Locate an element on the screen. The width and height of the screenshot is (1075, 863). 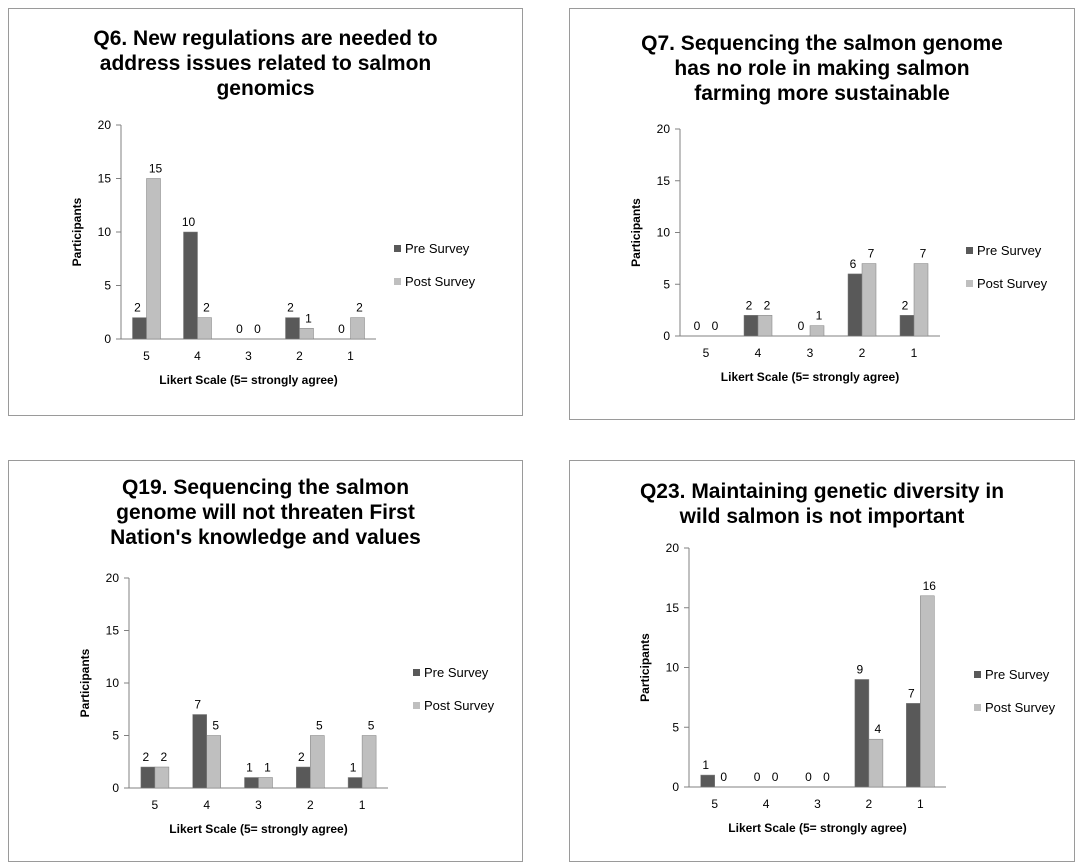
data-label: 10 is located at coordinates (189, 222).